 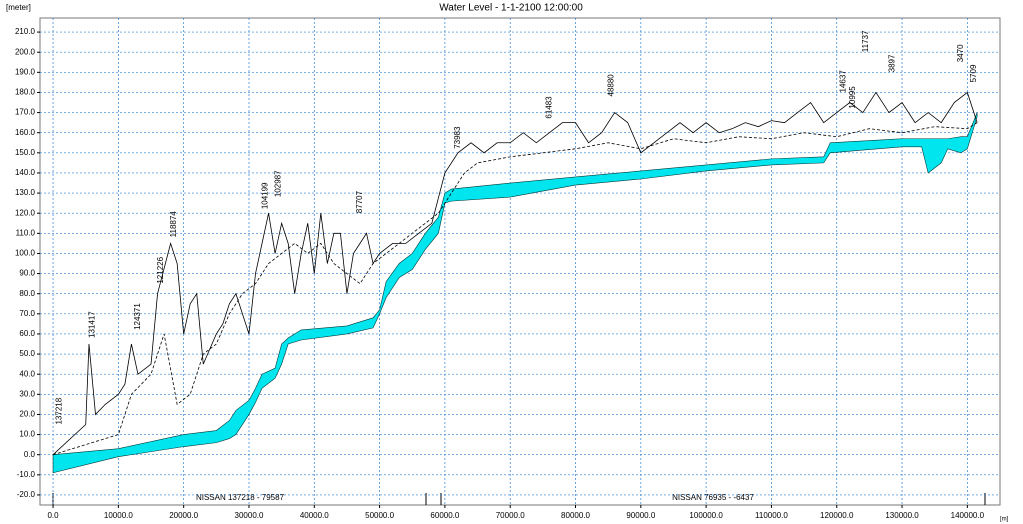 I want to click on branch-label: NISSAN 76935 - -6437, so click(x=713, y=497).